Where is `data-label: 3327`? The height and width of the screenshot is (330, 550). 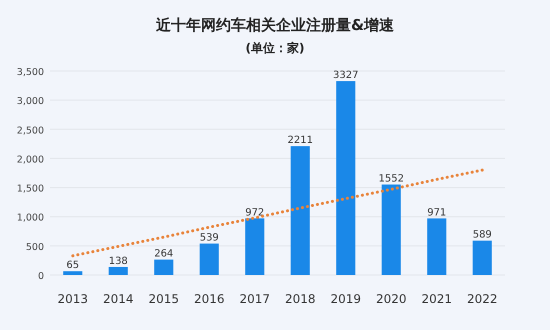
data-label: 3327 is located at coordinates (345, 76).